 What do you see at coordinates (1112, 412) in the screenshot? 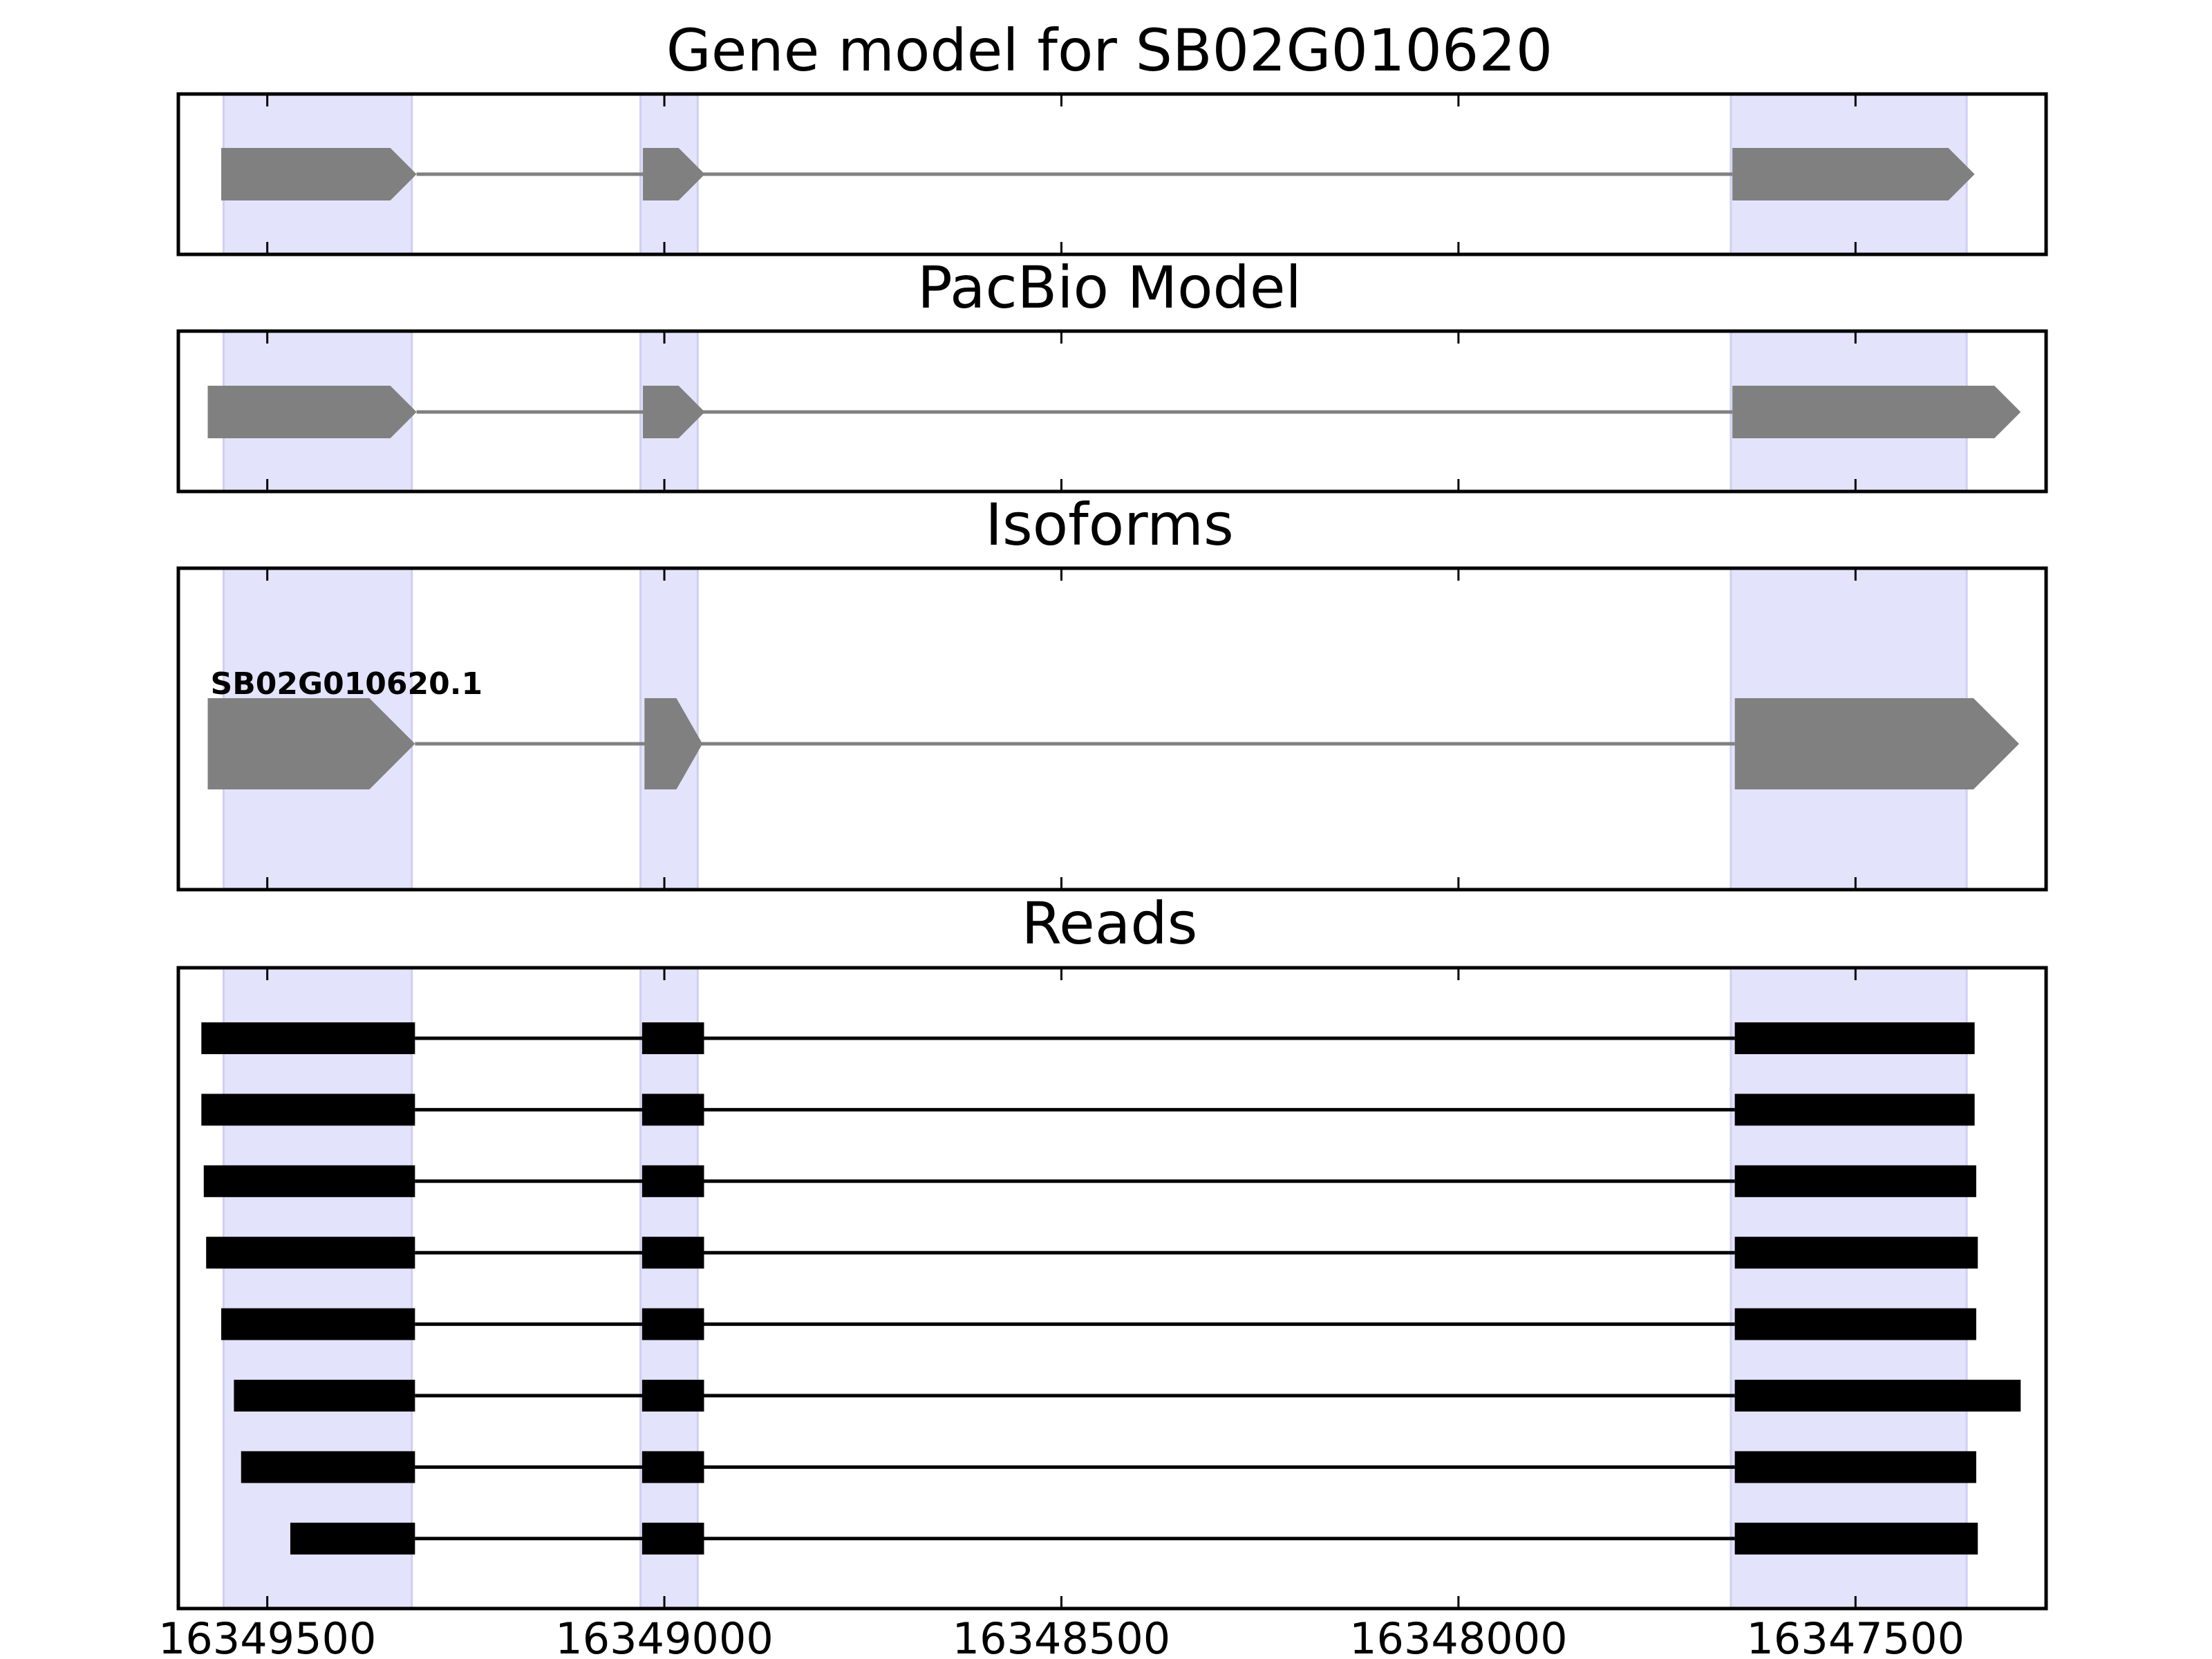
I see `pacbio-panel-frame` at bounding box center [1112, 412].